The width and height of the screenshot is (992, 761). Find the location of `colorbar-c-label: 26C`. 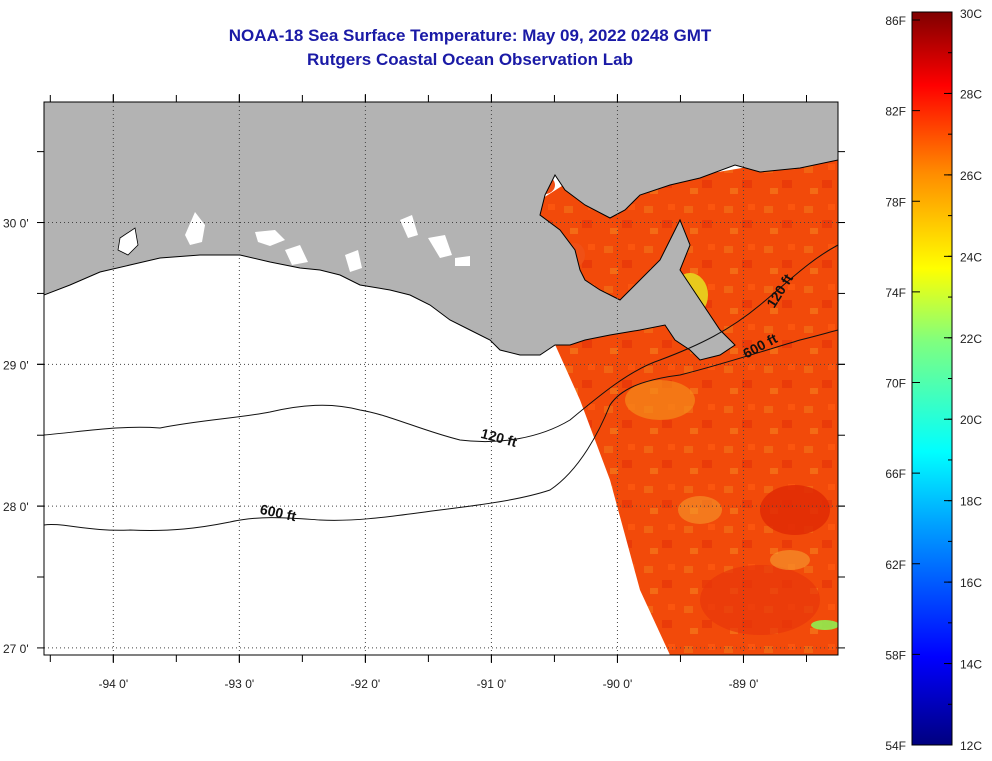

colorbar-c-label: 26C is located at coordinates (971, 176).